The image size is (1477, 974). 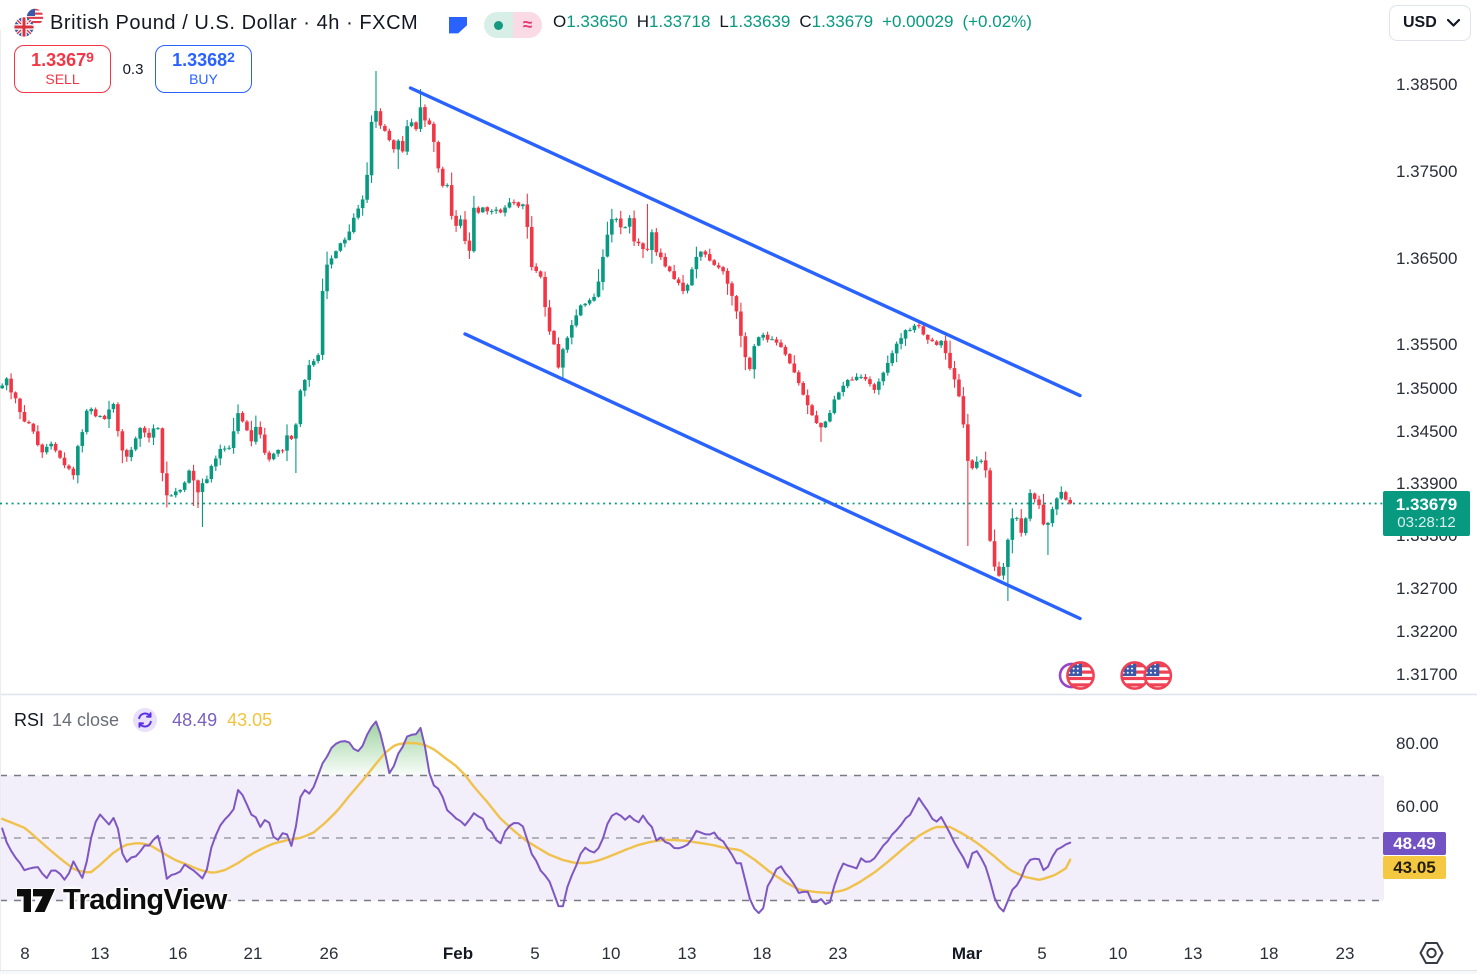 I want to click on channel-trendline-upper, so click(x=745, y=242).